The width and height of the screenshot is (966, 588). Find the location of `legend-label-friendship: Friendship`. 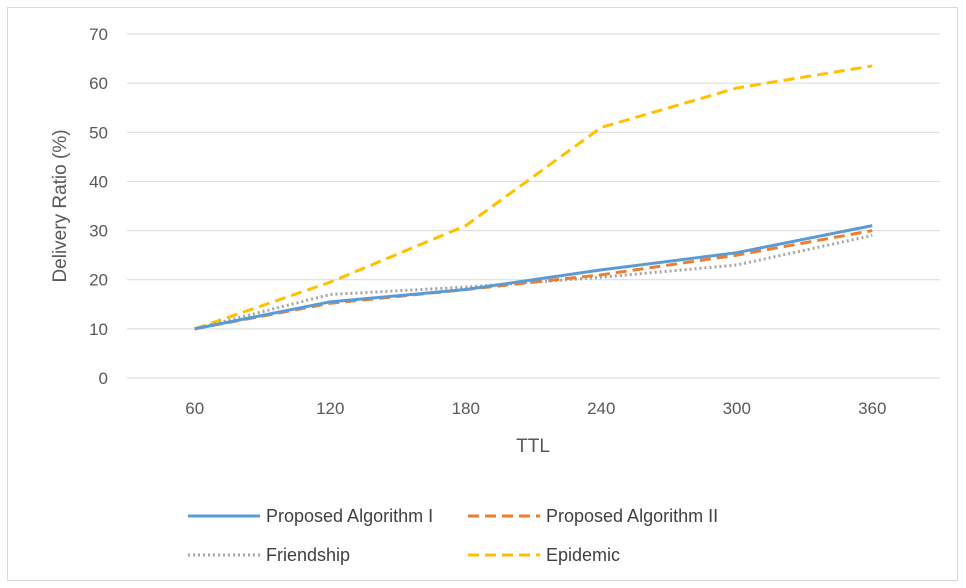

legend-label-friendship: Friendship is located at coordinates (308, 555).